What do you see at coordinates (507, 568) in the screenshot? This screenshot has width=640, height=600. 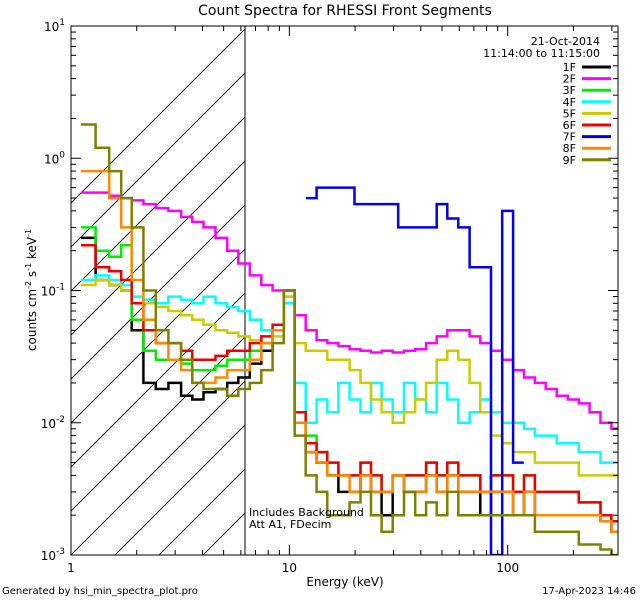 I see `x-tick-label: 100` at bounding box center [507, 568].